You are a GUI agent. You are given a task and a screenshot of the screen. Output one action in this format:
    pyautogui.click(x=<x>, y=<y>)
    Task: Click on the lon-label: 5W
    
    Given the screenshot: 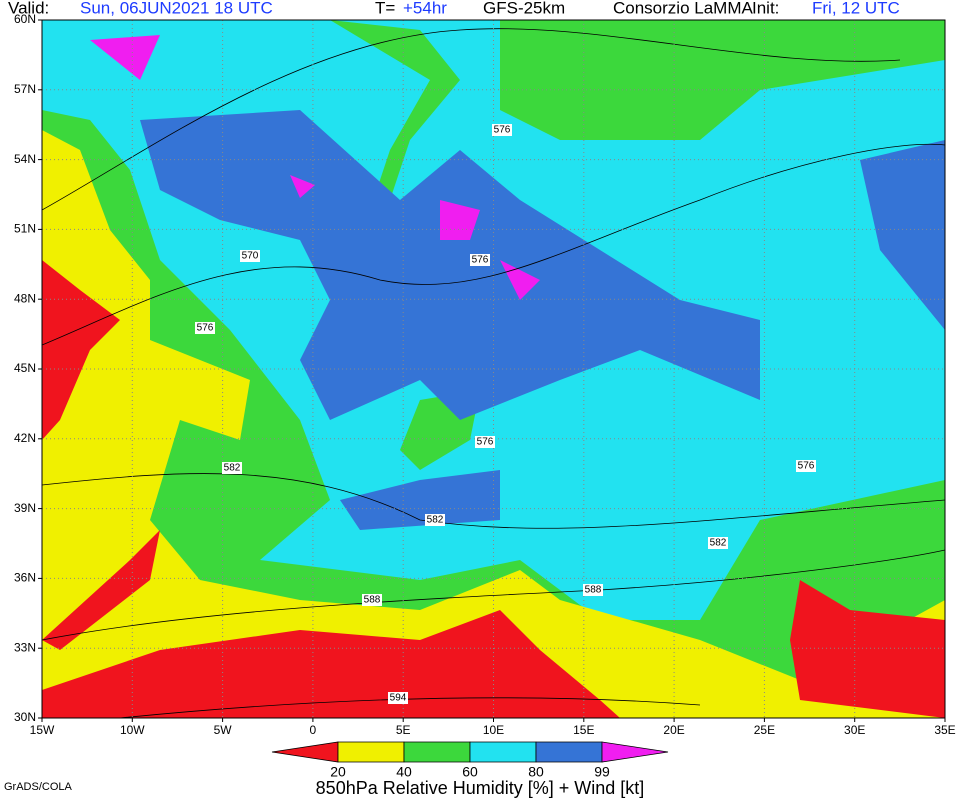 What is the action you would take?
    pyautogui.click(x=223, y=730)
    